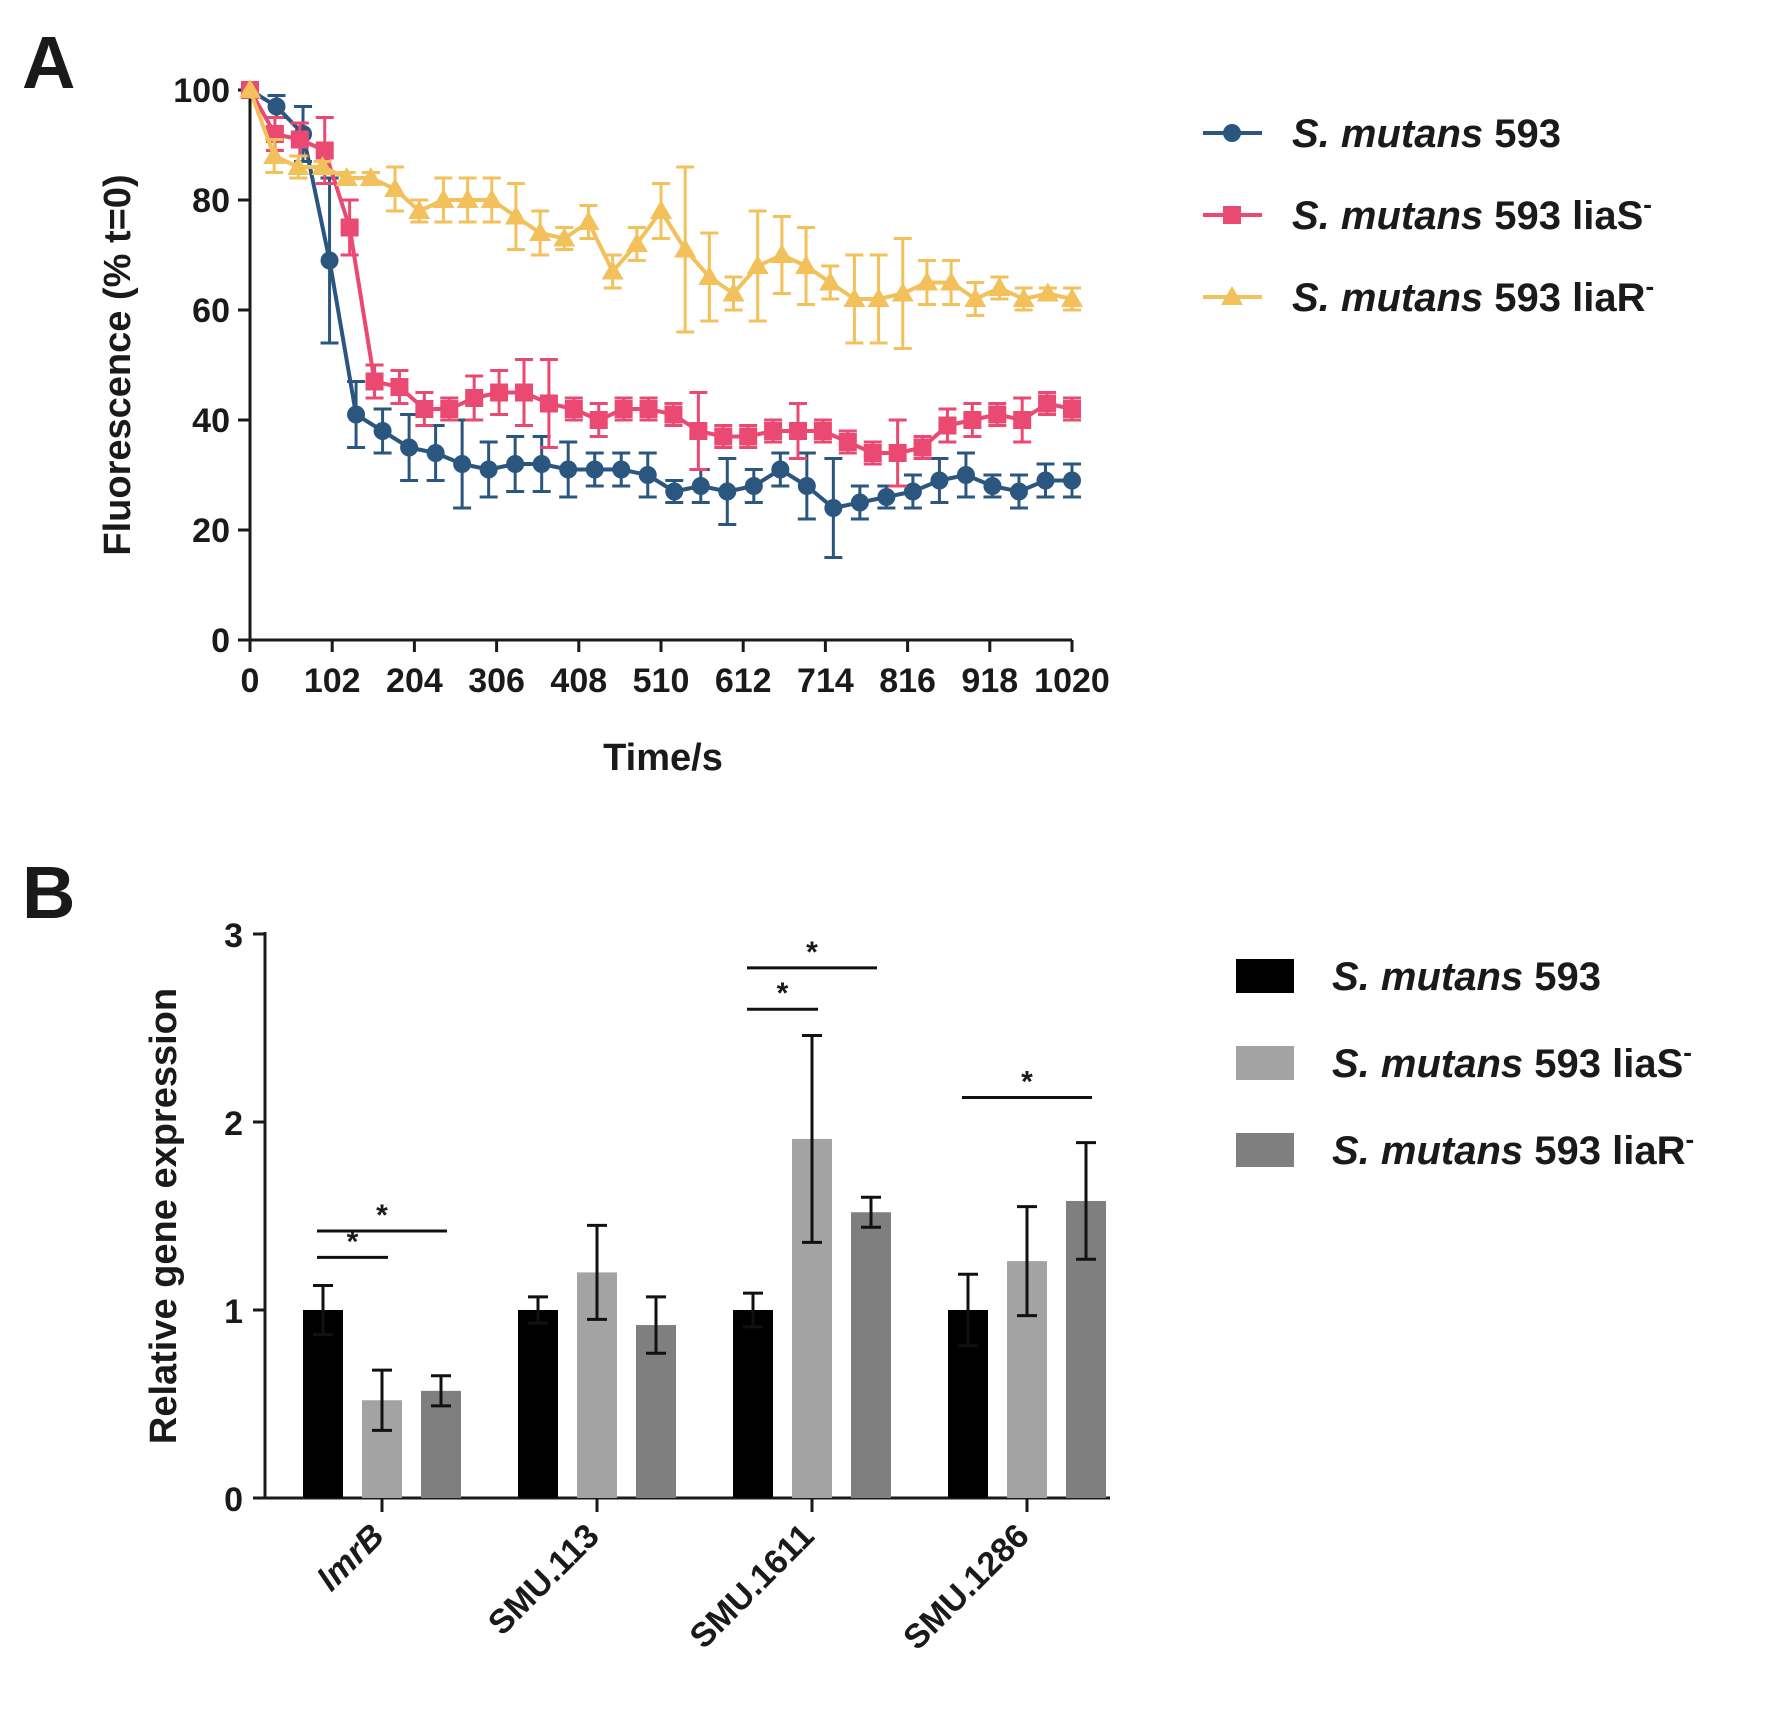 Image resolution: width=1774 pixels, height=1726 pixels. What do you see at coordinates (118, 364) in the screenshot?
I see `y-axis-title: Fluorescence (% t=0)` at bounding box center [118, 364].